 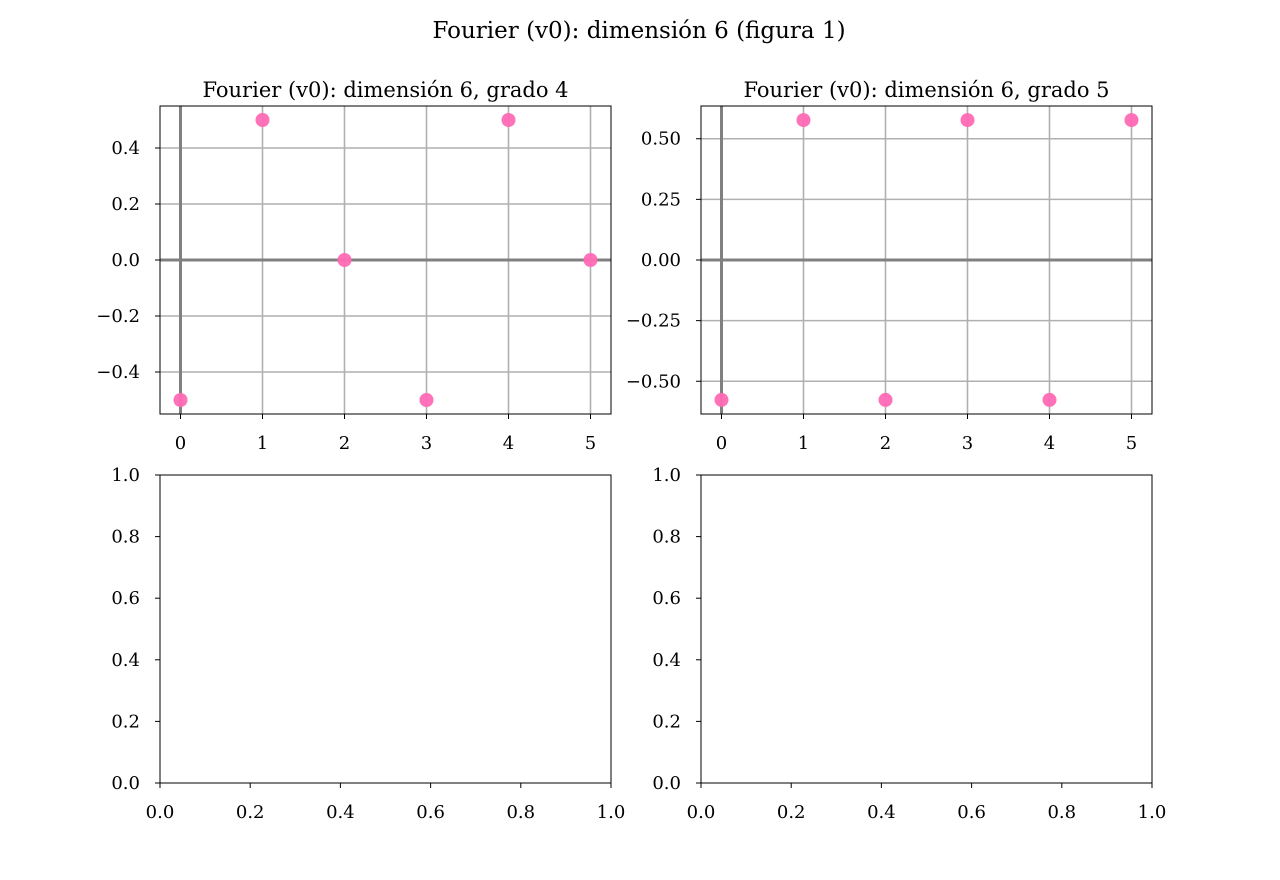 I want to click on subplot-title: Fourier (v0): dimensión 6, grado 5, so click(x=926, y=90).